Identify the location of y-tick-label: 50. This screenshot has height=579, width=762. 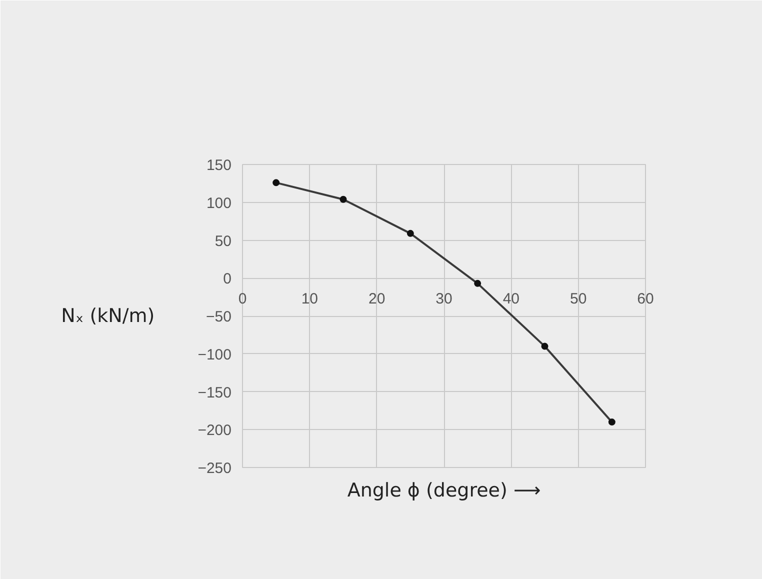
(223, 241).